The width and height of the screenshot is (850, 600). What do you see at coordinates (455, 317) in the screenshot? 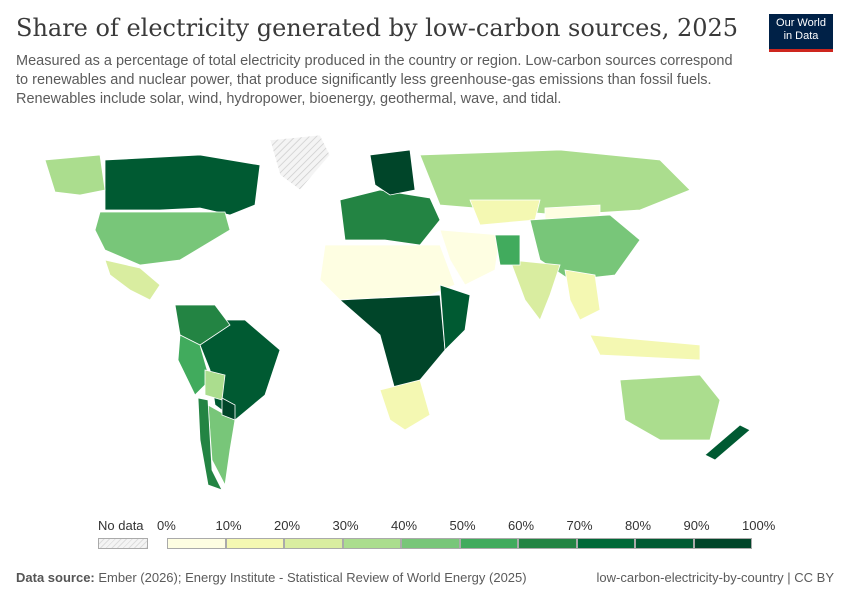
I see `region-east-africa` at bounding box center [455, 317].